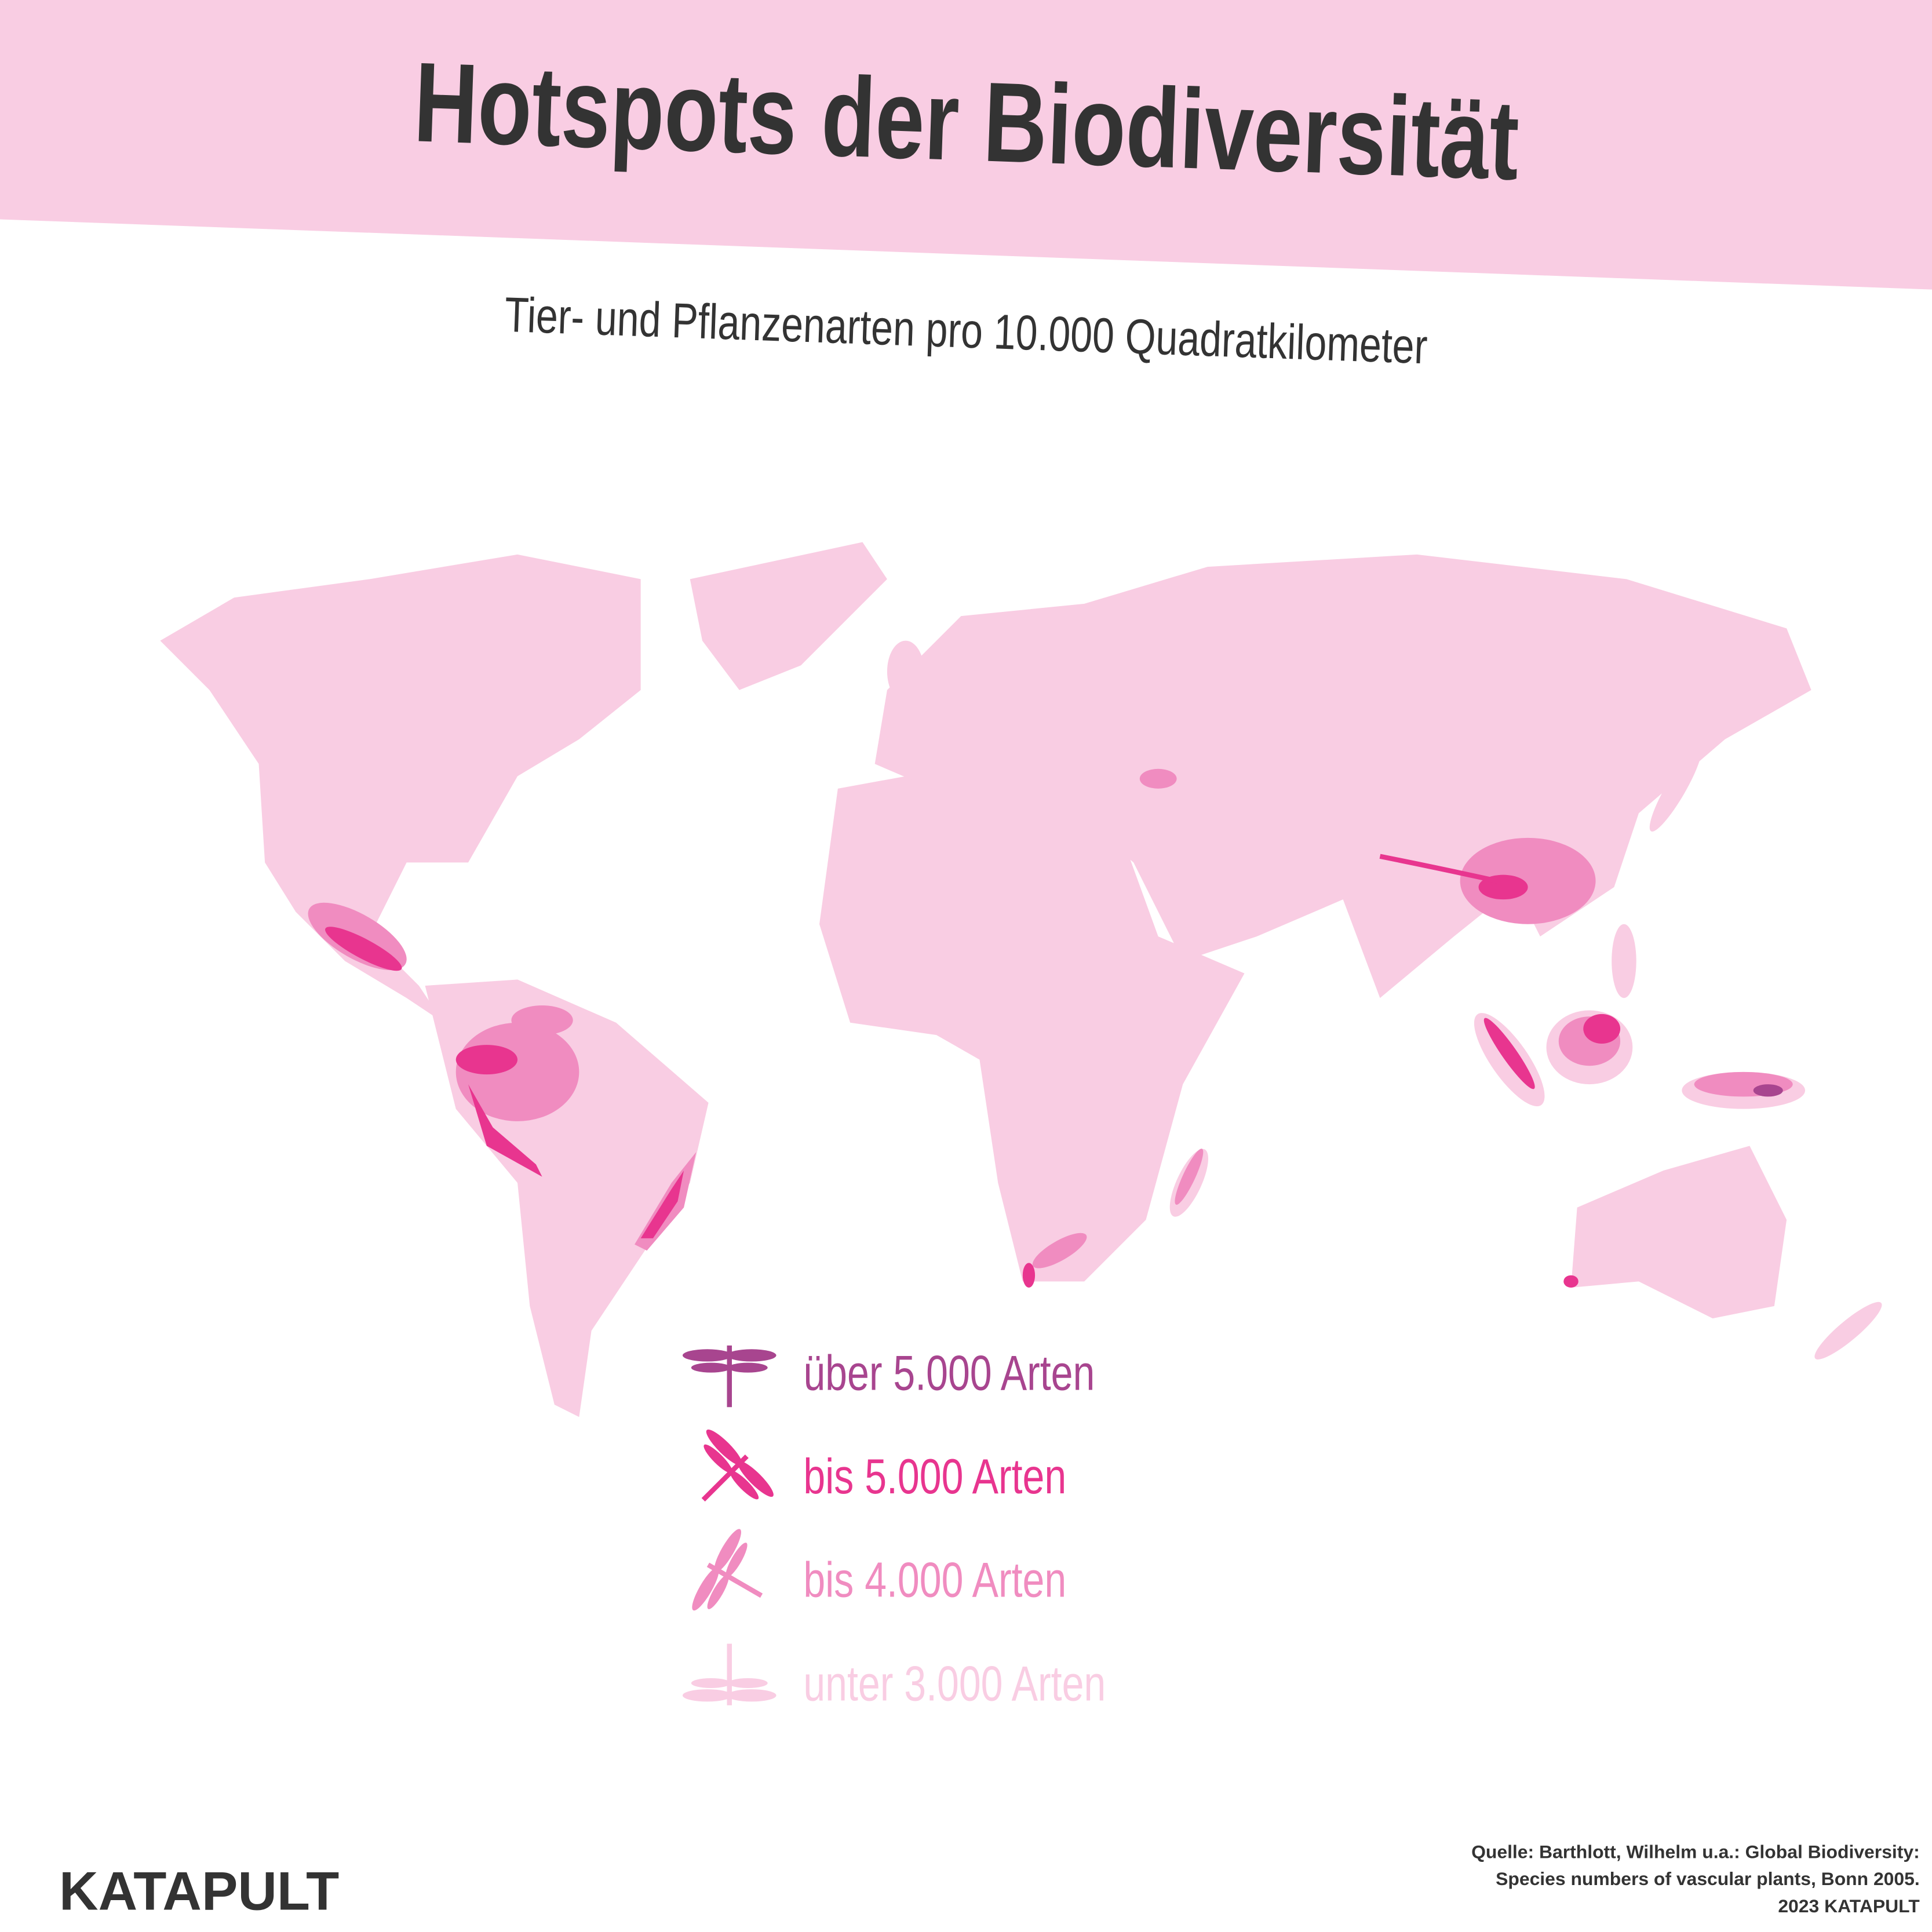  I want to click on legend-label: bis 4.000 Arten, so click(934, 1579).